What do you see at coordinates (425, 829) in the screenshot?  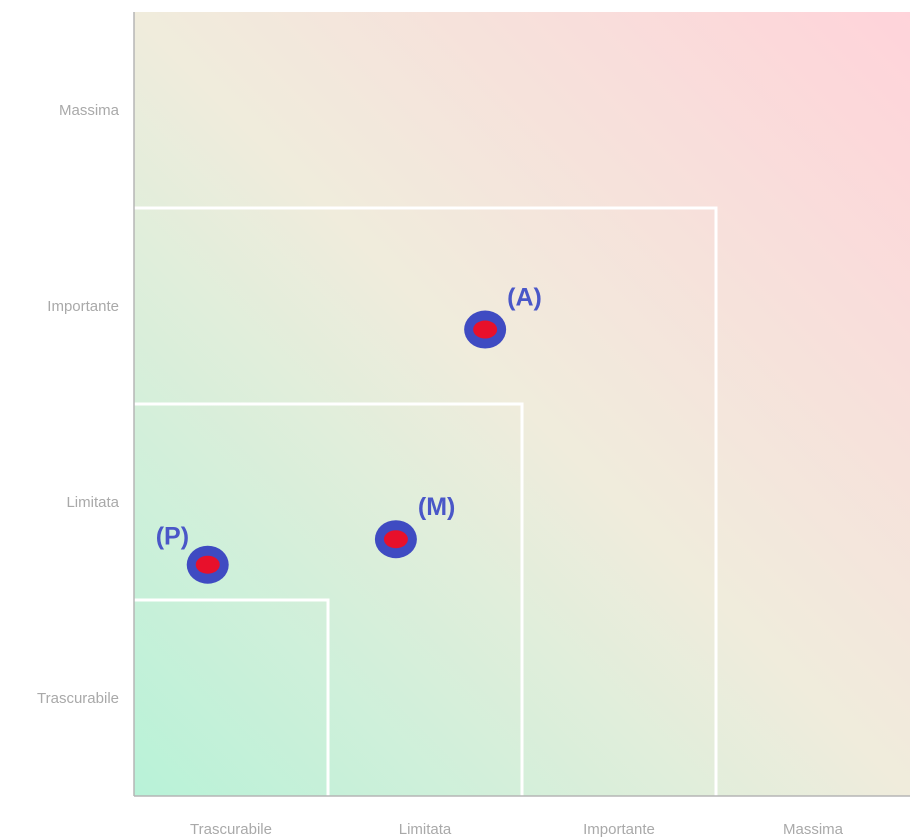 I see `x-tick-label: Limitata` at bounding box center [425, 829].